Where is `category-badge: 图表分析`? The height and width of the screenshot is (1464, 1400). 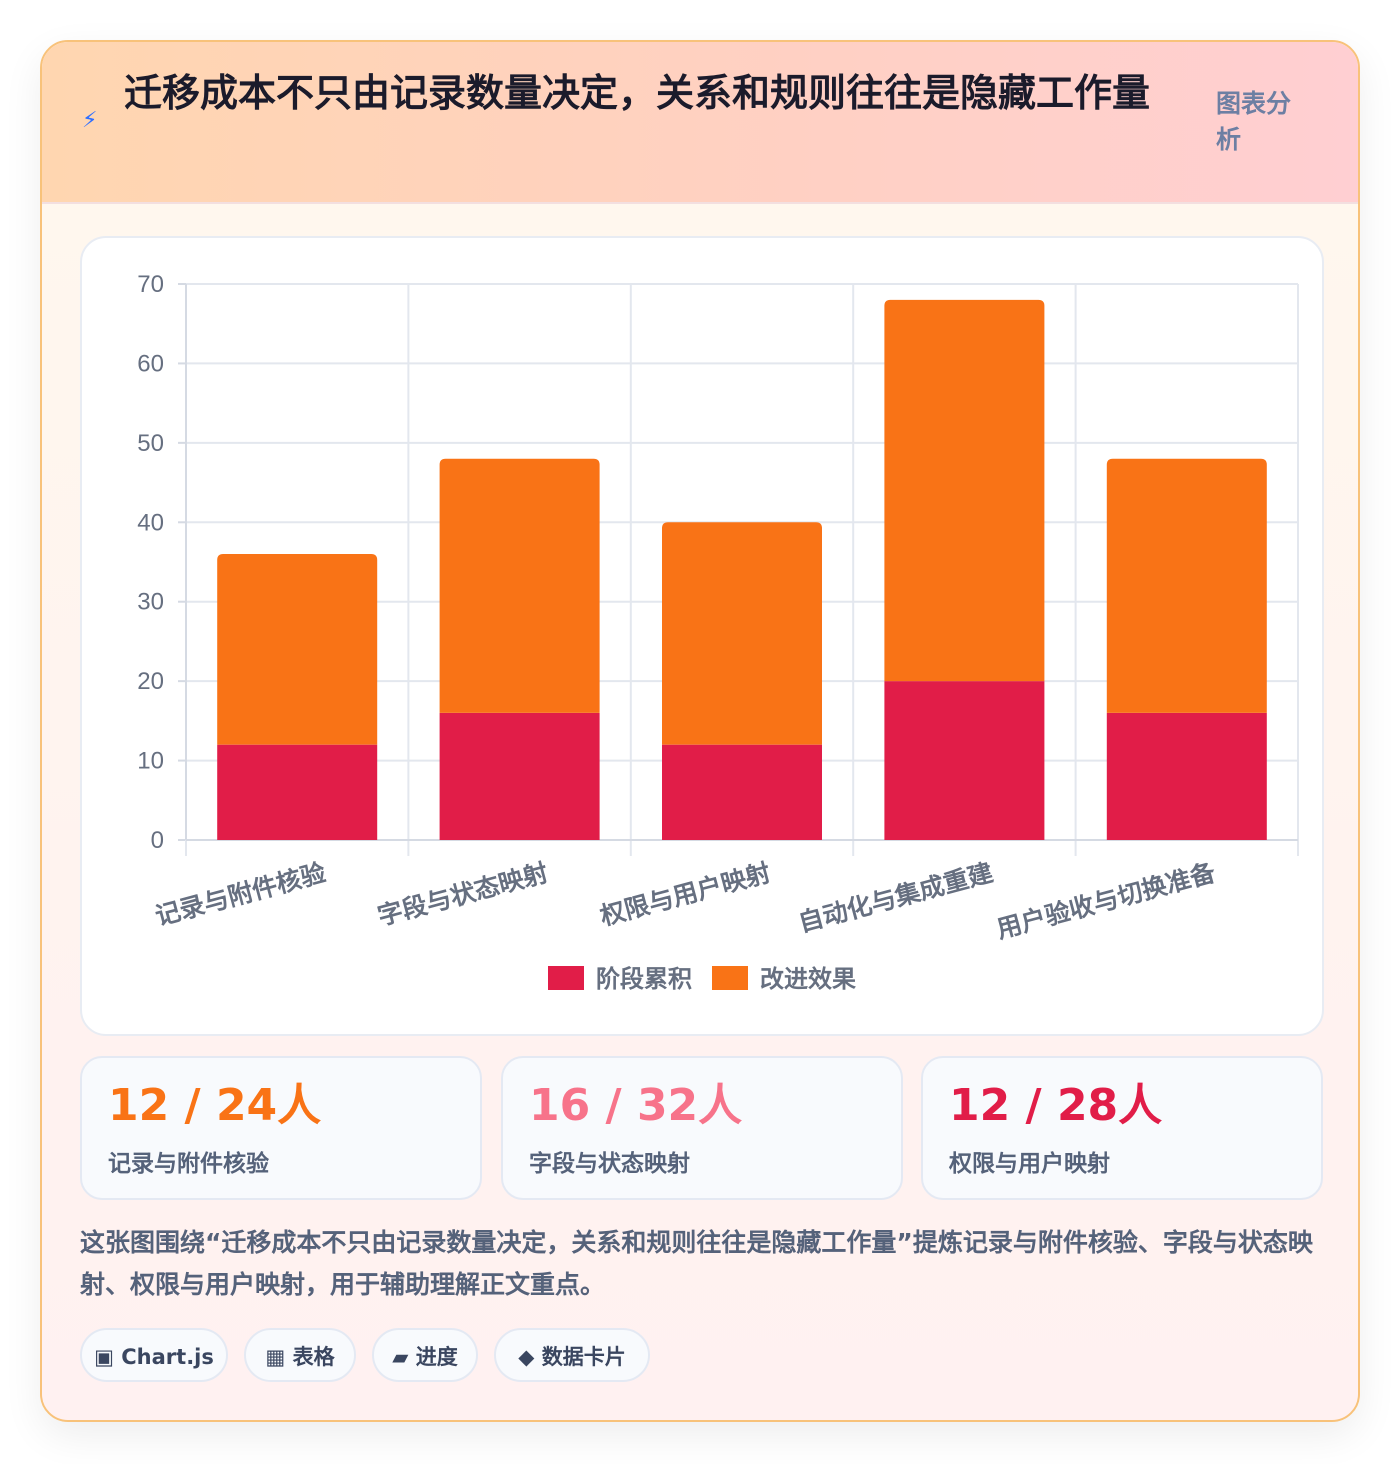
category-badge: 图表分析 is located at coordinates (1254, 121).